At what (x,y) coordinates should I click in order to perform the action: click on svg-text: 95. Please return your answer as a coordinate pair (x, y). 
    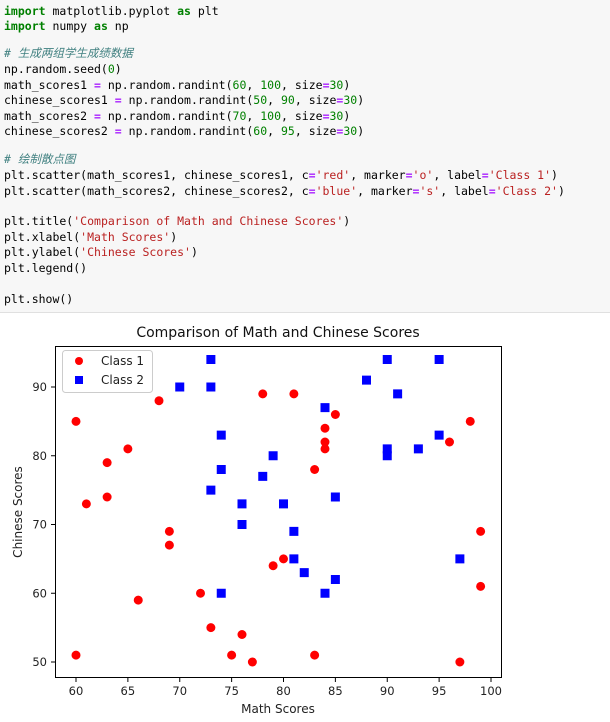
    Looking at the image, I should click on (439, 691).